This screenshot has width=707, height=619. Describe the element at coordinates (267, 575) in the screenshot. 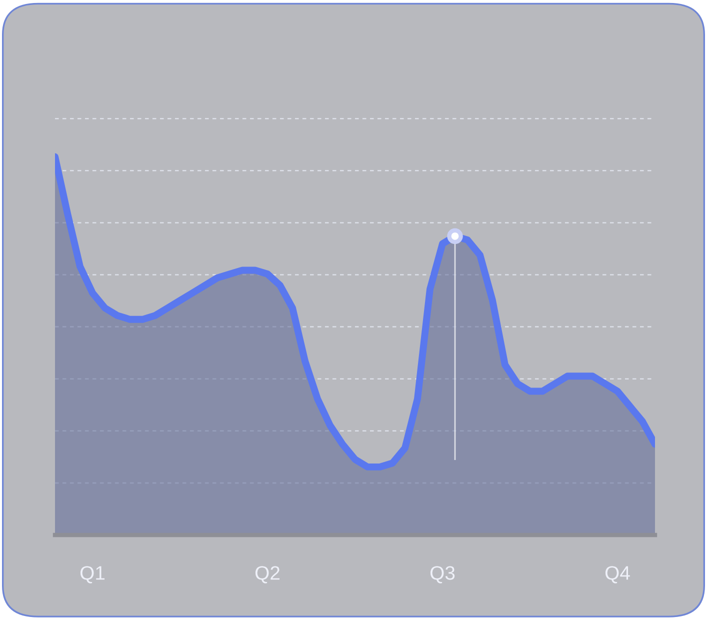

I see `x-tick-label: Q2` at that location.